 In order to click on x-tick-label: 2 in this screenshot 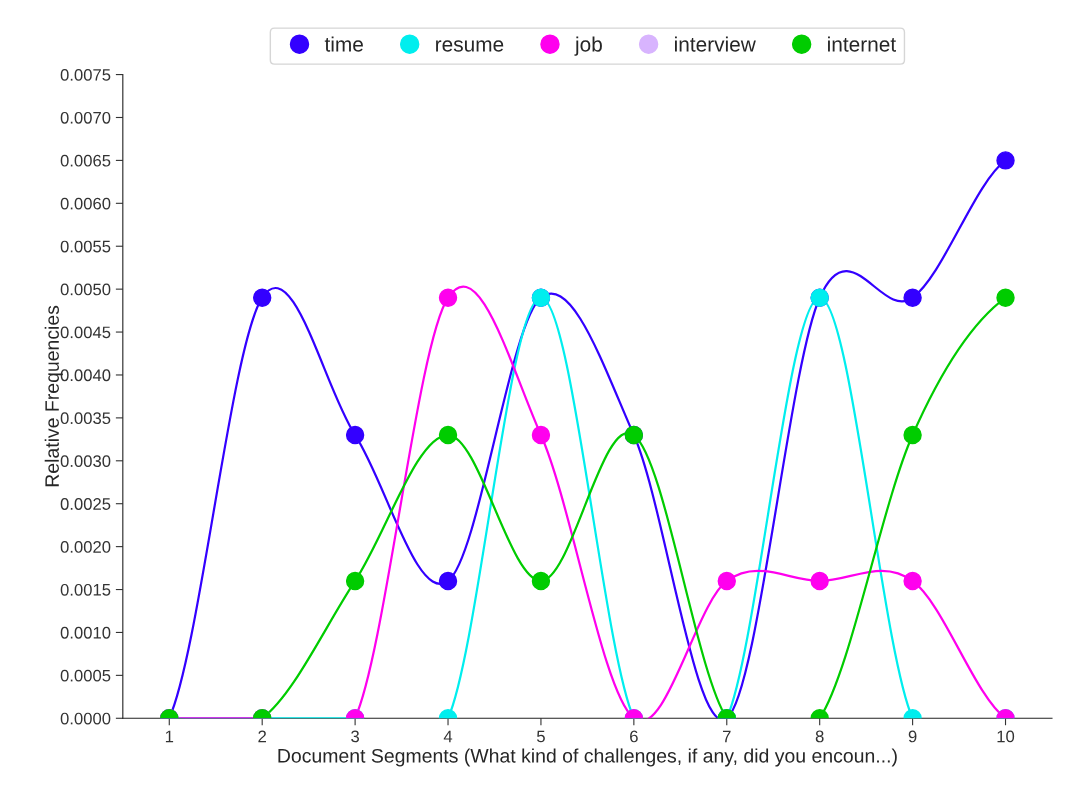, I will do `click(262, 736)`.